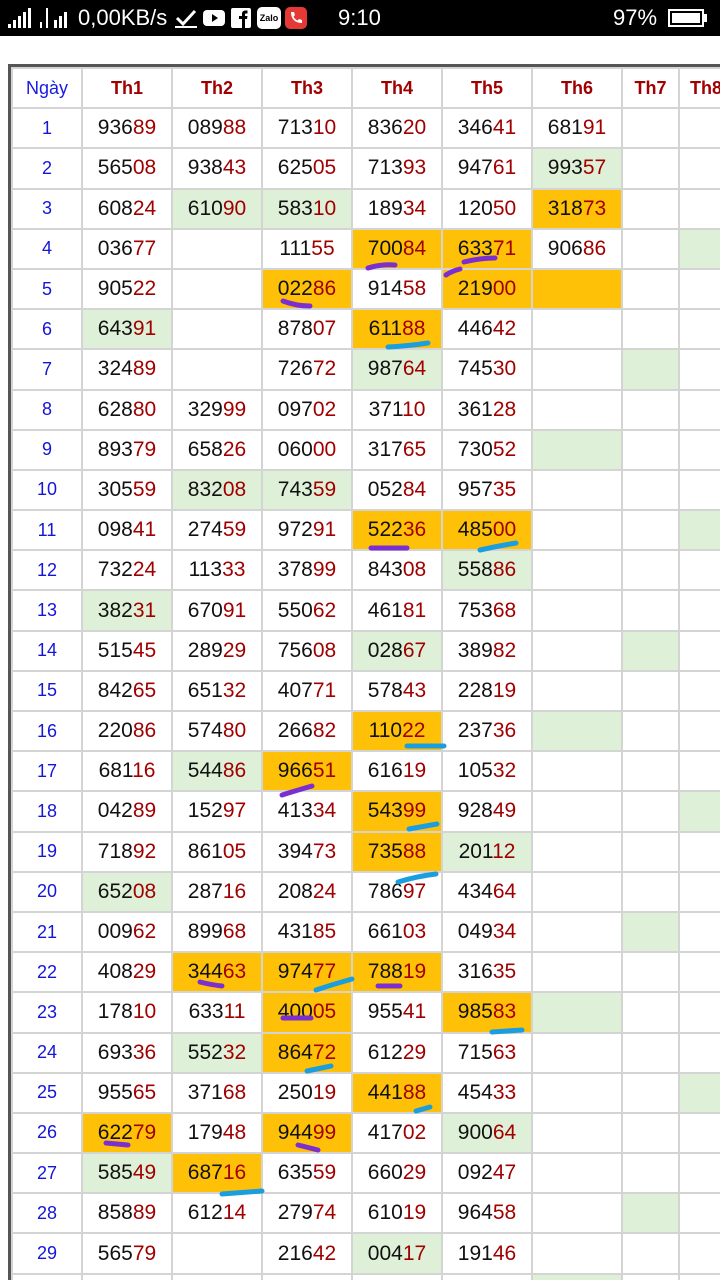 The width and height of the screenshot is (720, 1280). Describe the element at coordinates (217, 530) in the screenshot. I see `result-number: 27459` at that location.